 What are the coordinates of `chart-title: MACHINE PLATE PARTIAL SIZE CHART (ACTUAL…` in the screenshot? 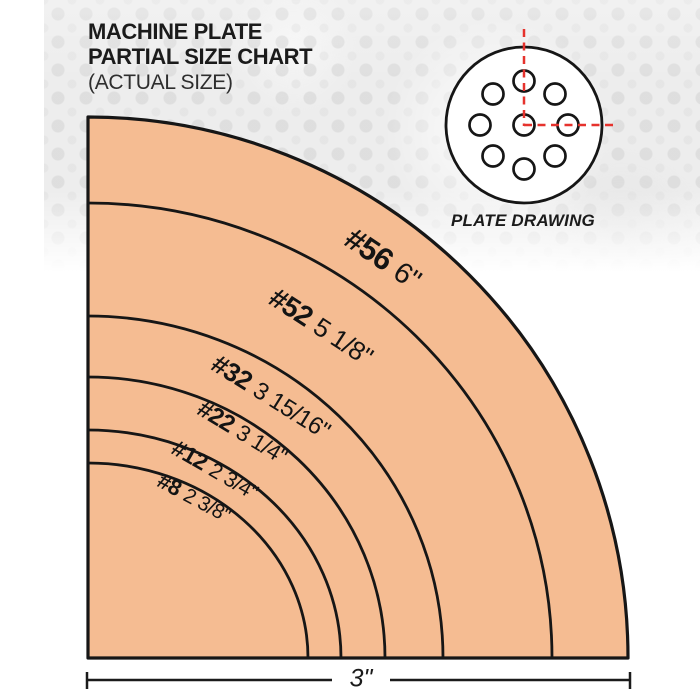 It's located at (200, 56).